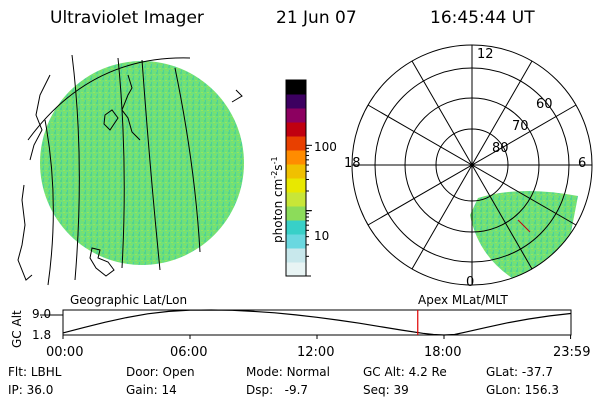  Describe the element at coordinates (42, 314) in the screenshot. I see `timeline-ytick-top: 9.0` at that location.